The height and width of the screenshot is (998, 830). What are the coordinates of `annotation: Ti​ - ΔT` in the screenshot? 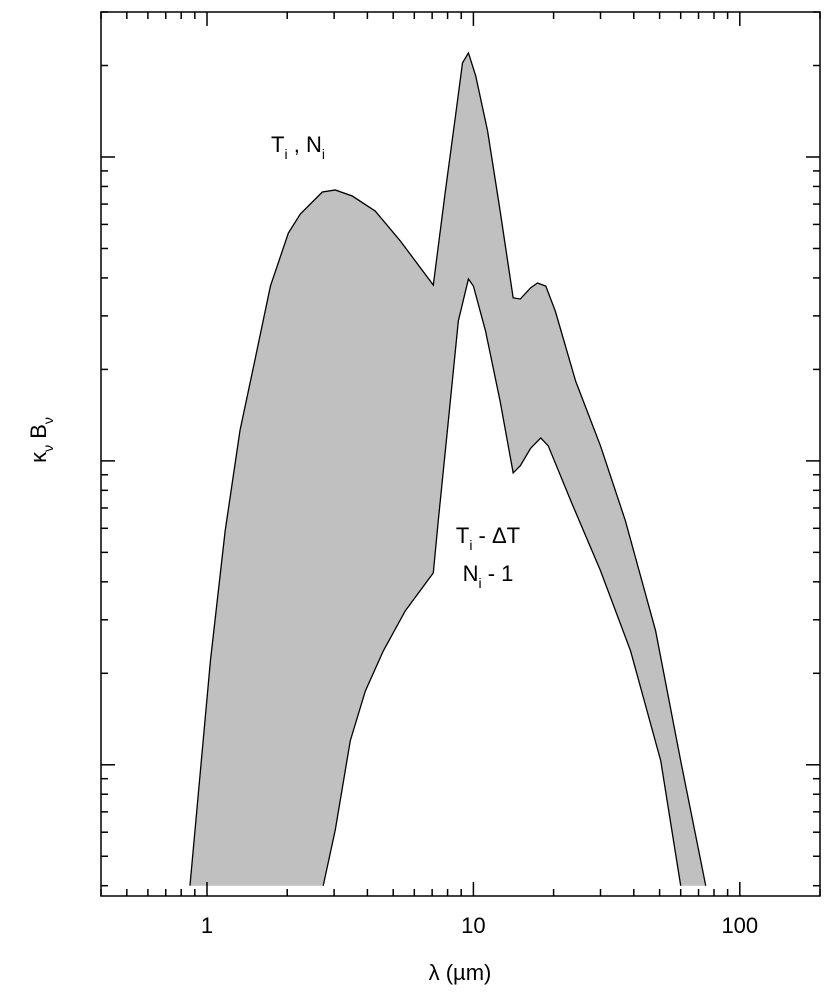 It's located at (488, 538).